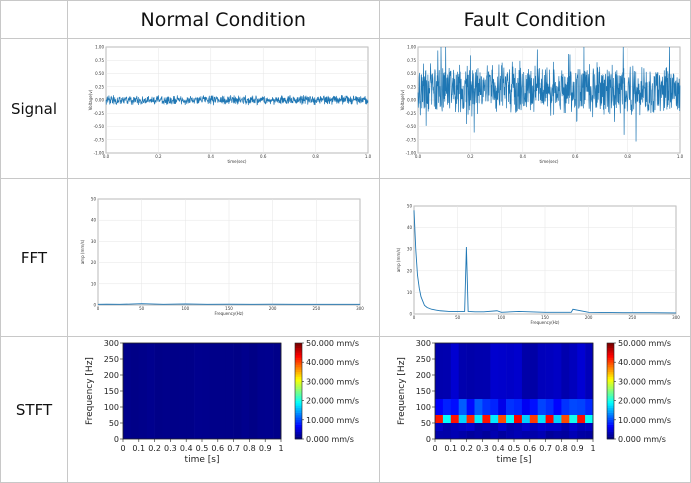 Image resolution: width=691 pixels, height=483 pixels. What do you see at coordinates (411, 60) in the screenshot?
I see `y-tick-label: 0.75` at bounding box center [411, 60].